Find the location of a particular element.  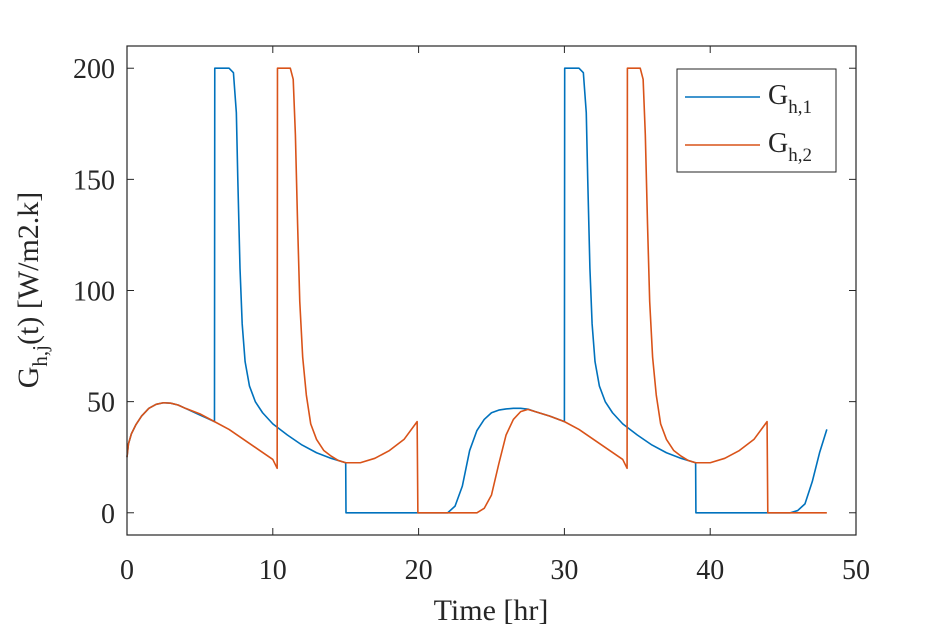

legend-label-series-2: Gh,2 is located at coordinates (790, 147).